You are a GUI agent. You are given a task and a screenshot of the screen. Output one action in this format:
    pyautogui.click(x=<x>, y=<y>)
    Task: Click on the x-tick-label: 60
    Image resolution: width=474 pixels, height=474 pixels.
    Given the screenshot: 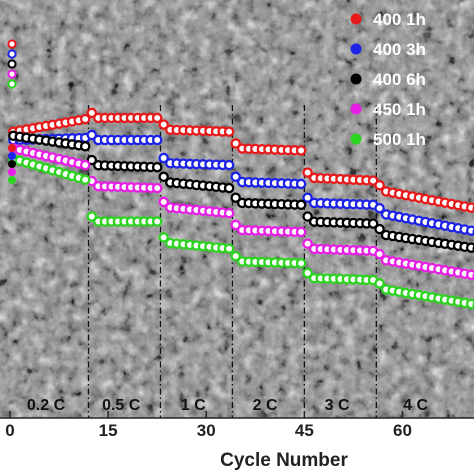 What is the action you would take?
    pyautogui.click(x=402, y=430)
    